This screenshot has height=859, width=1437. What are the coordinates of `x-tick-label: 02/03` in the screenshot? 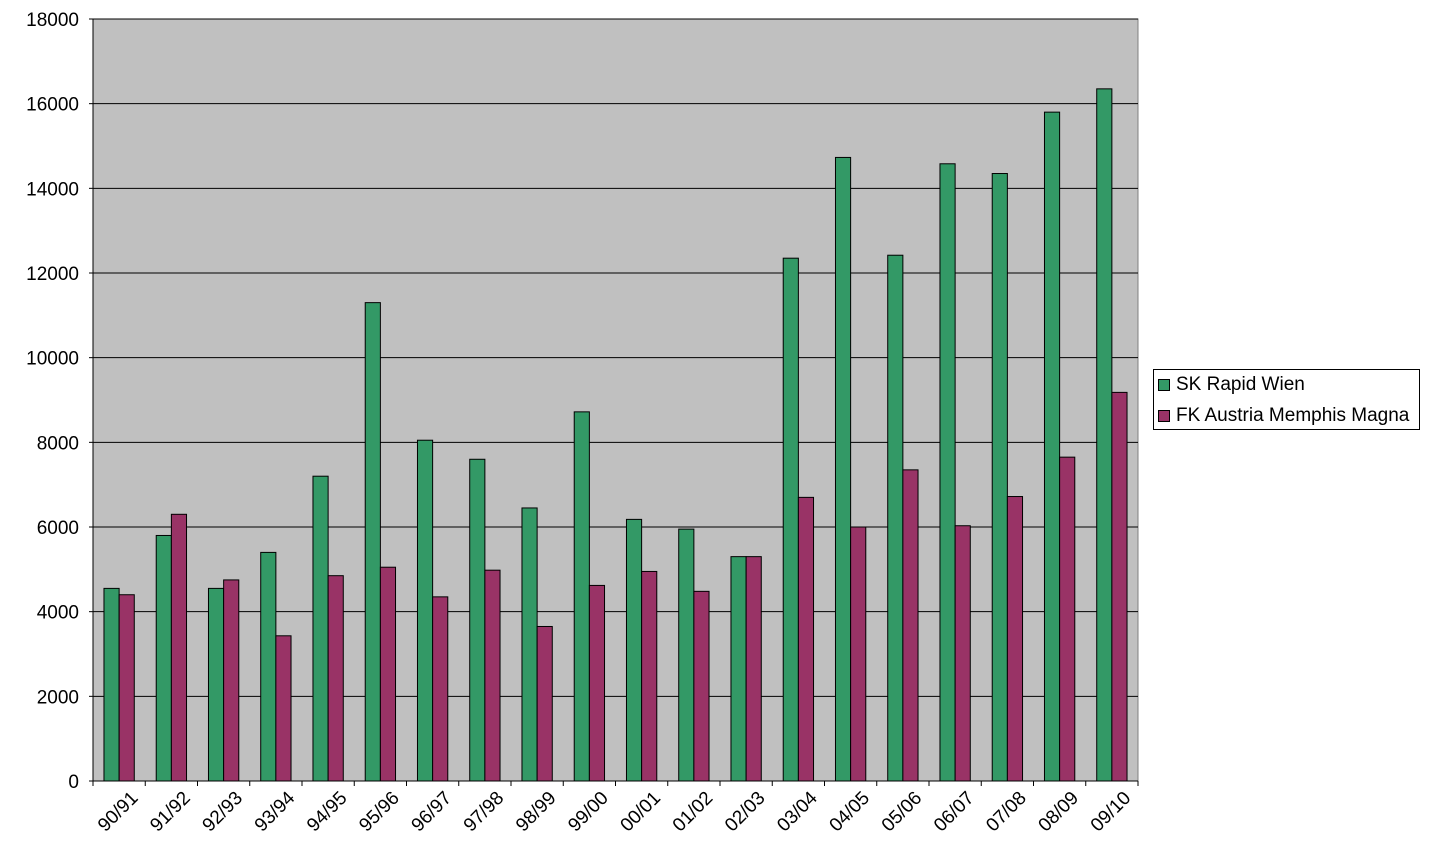 It's located at (745, 812).